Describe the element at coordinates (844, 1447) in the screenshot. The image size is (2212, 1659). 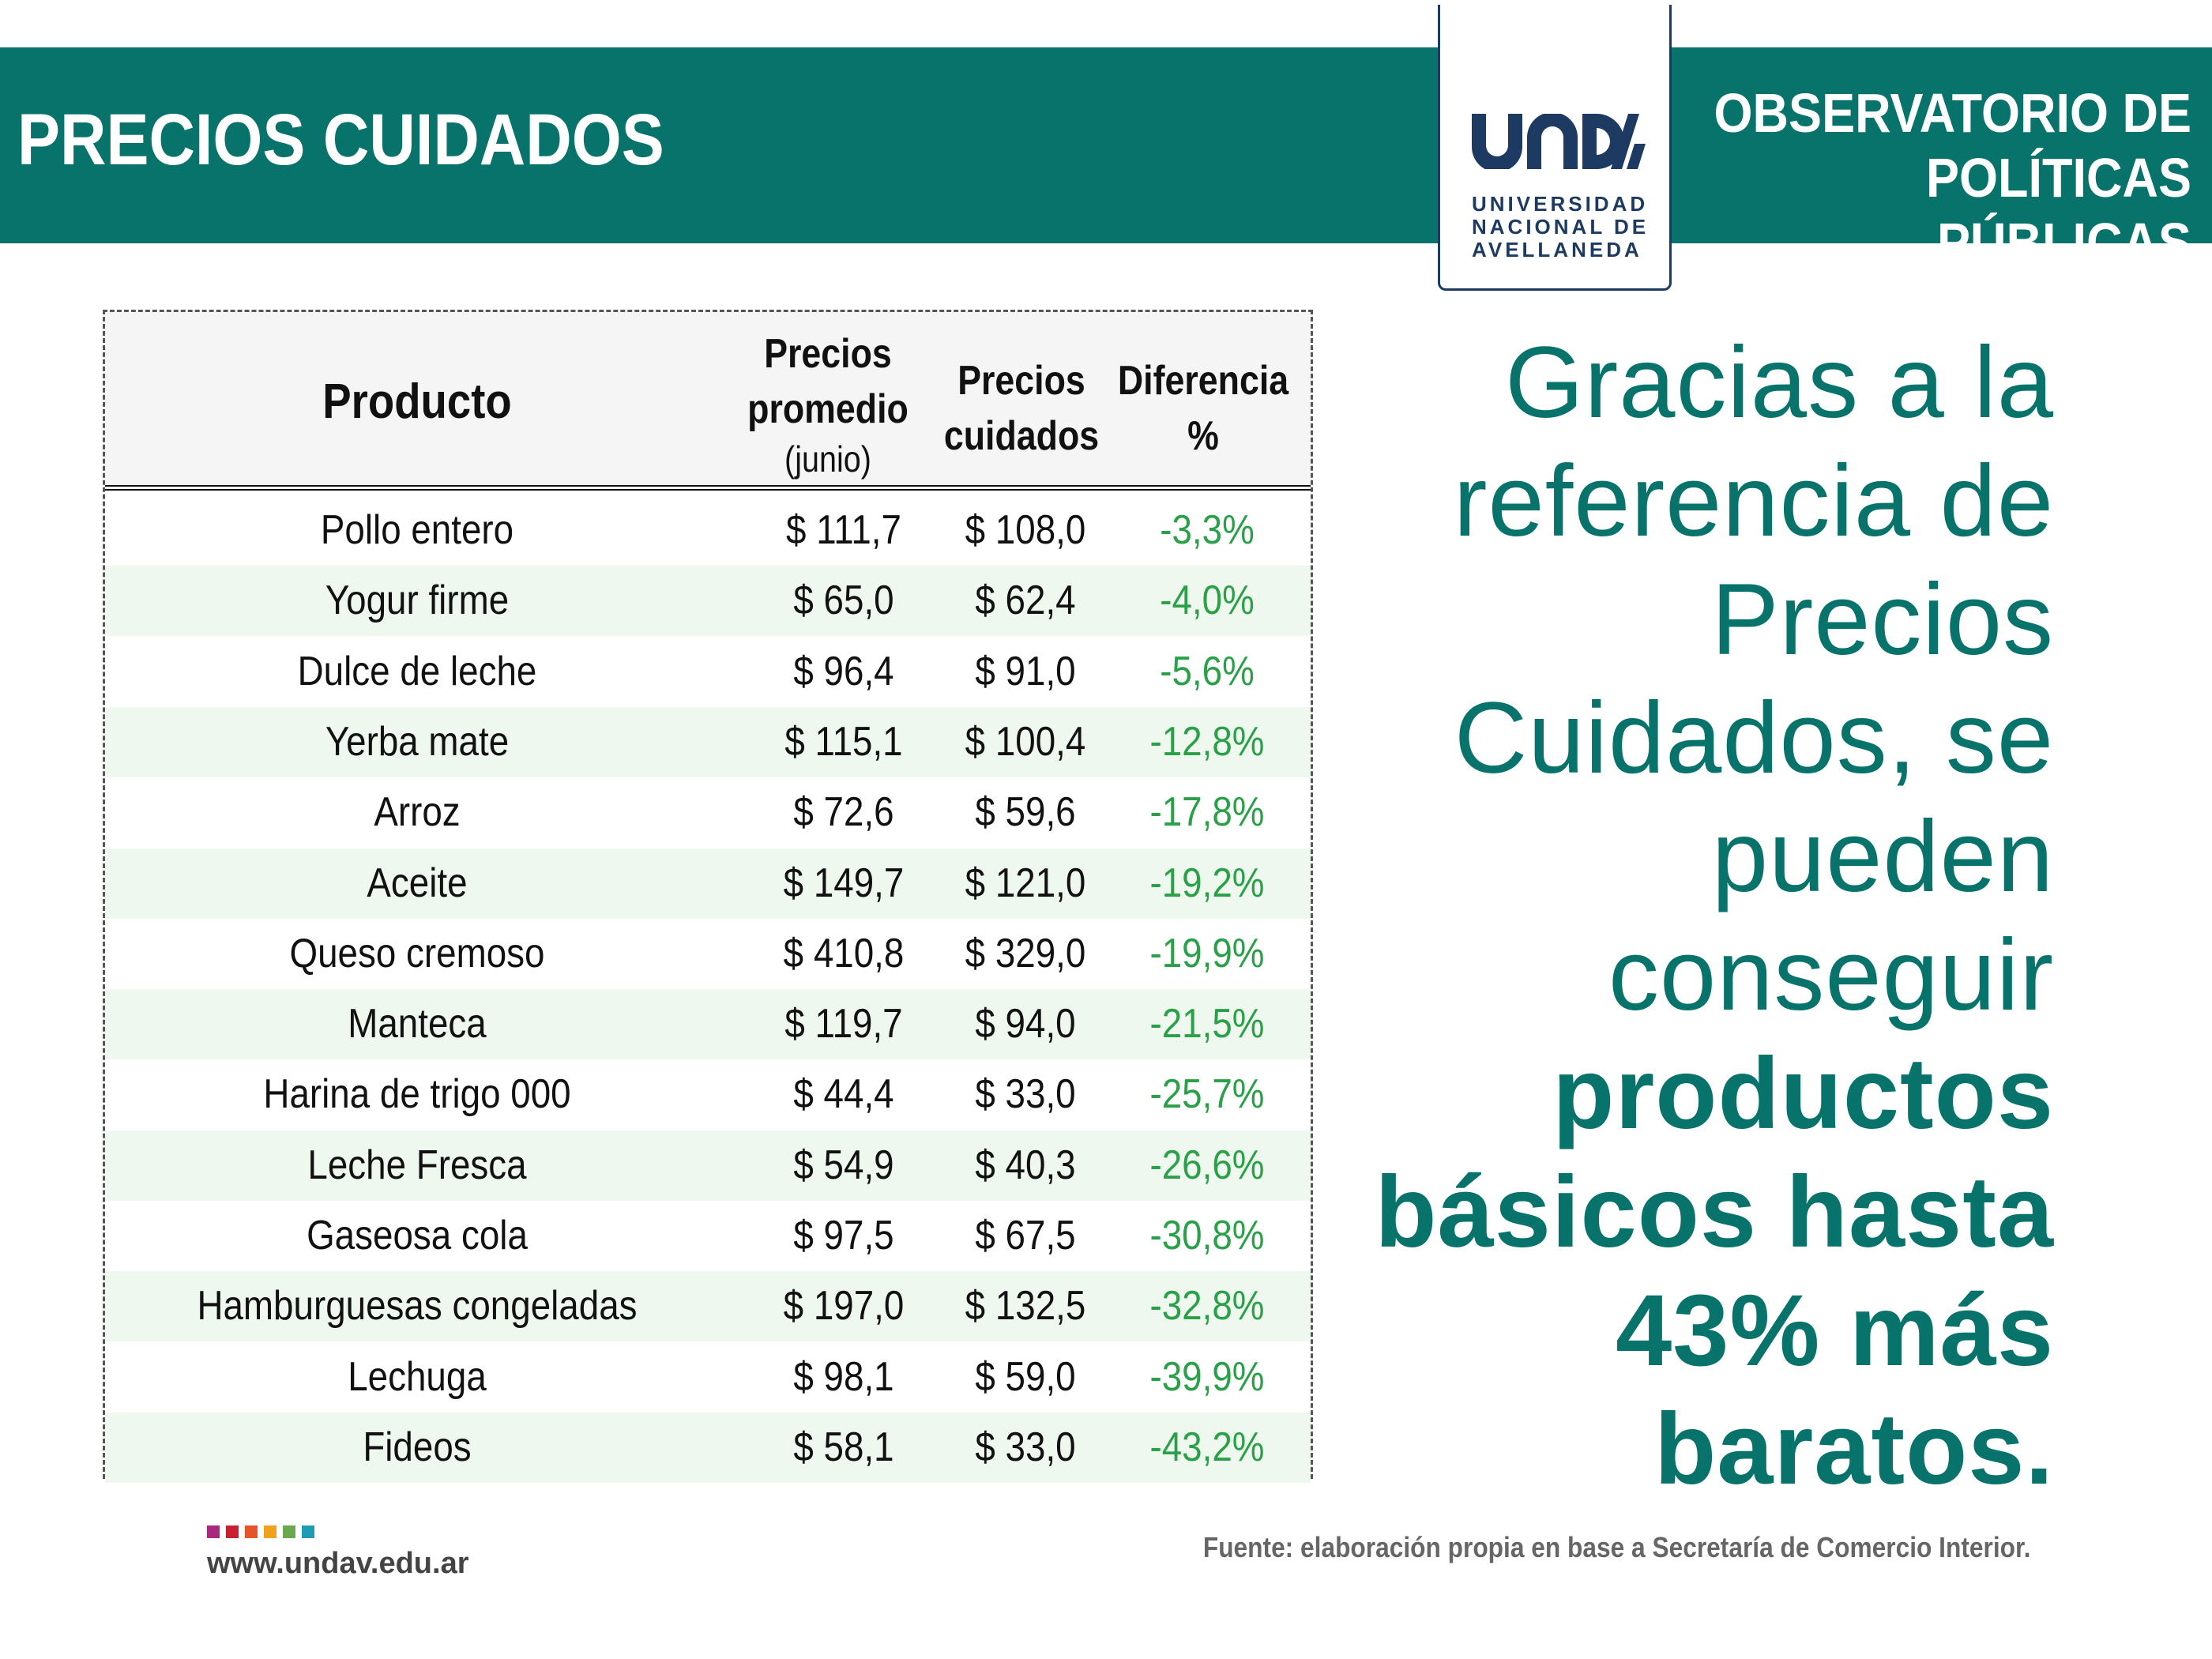
I see `cell-precio-promedio: $ 58,1` at that location.